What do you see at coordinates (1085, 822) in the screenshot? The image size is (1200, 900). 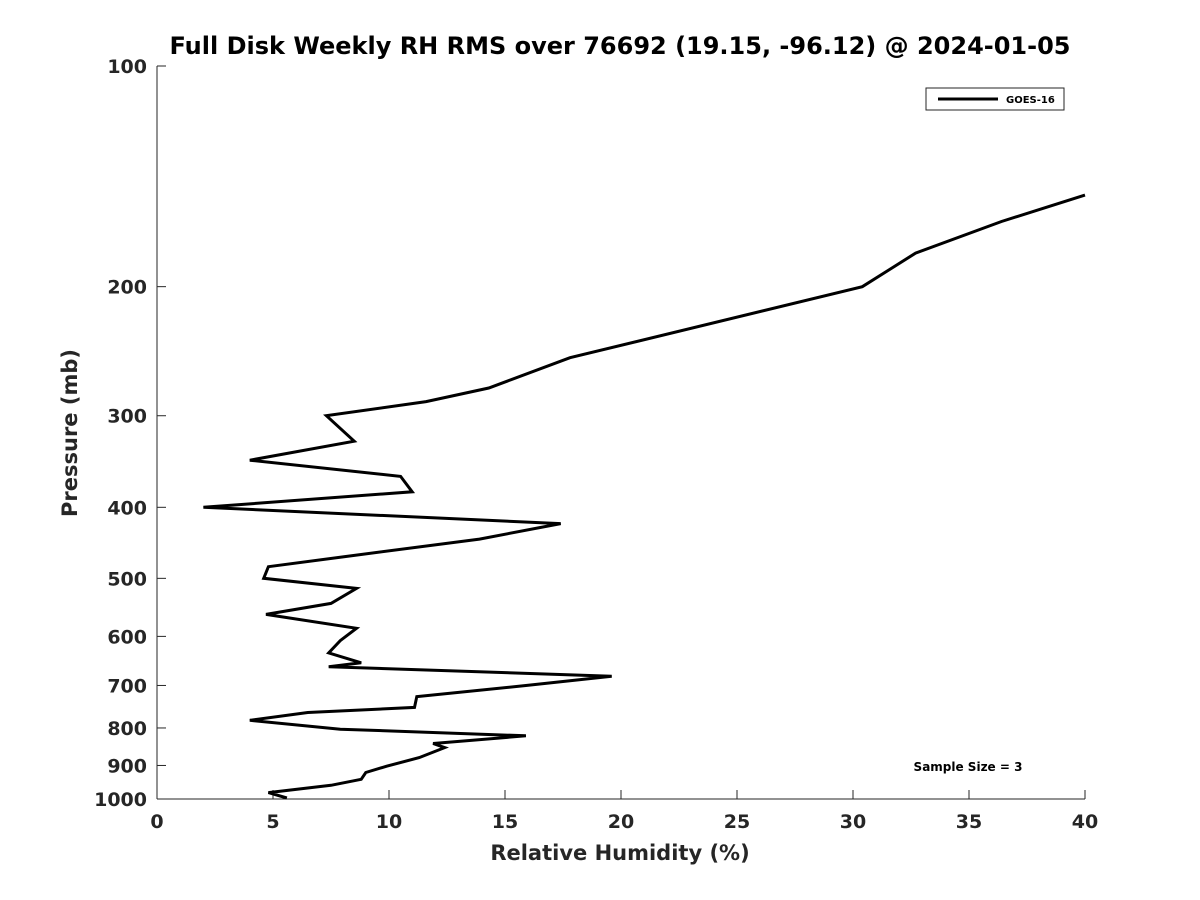 I see `x-tick-label: 40` at bounding box center [1085, 822].